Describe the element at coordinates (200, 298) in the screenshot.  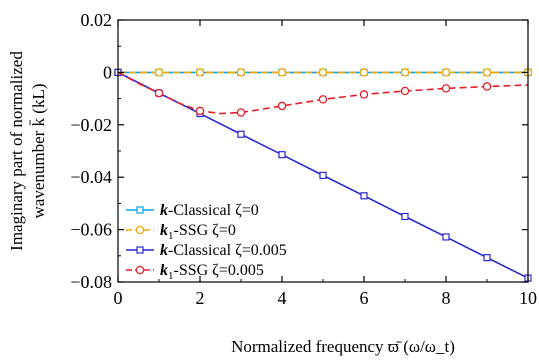
I see `x-tick-label: 2` at that location.